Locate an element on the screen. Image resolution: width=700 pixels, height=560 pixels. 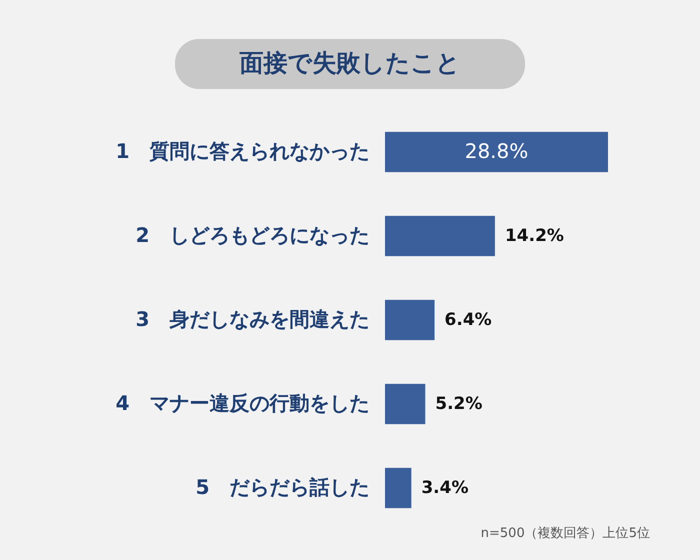
data-label: 14.2% is located at coordinates (534, 236).